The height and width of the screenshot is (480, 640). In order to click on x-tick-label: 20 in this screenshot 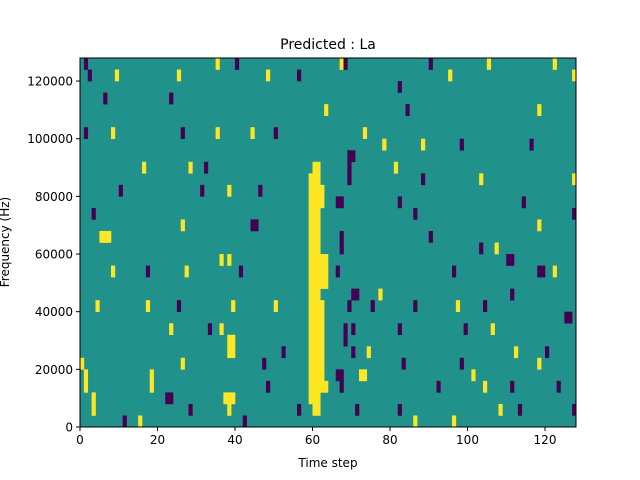, I will do `click(157, 440)`.